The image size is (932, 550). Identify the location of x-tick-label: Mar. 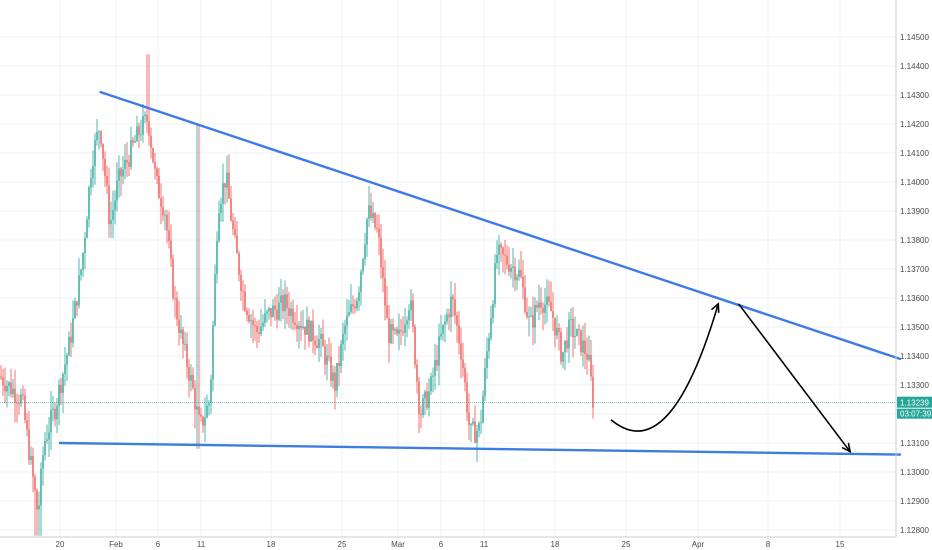
(398, 544).